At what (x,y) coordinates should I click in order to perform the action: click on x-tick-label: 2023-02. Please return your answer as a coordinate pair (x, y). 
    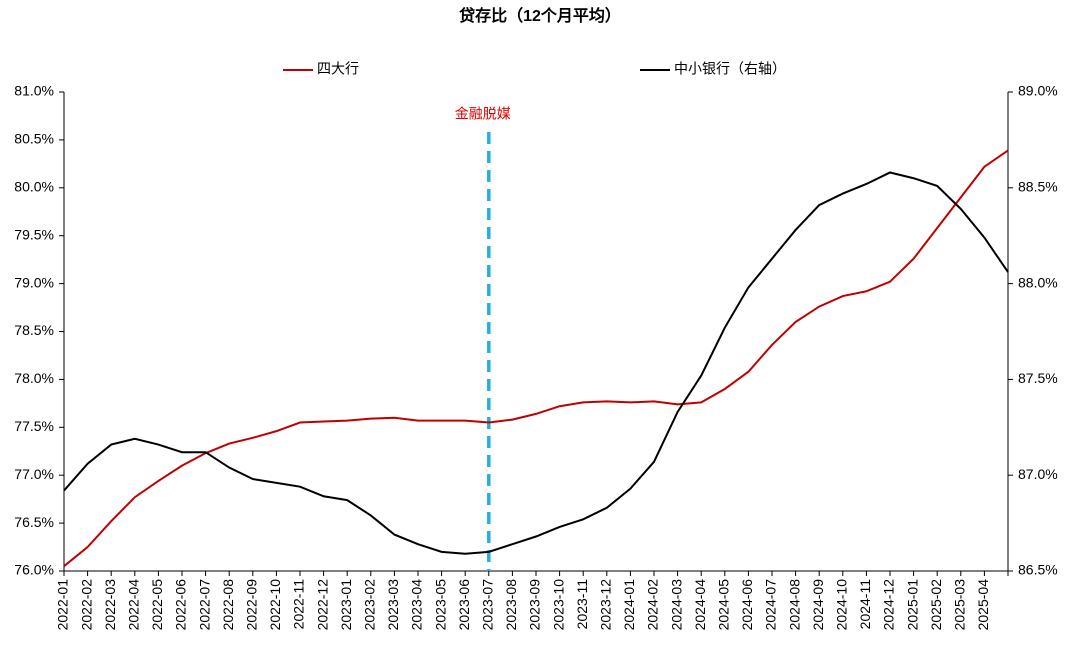
    Looking at the image, I should click on (370, 605).